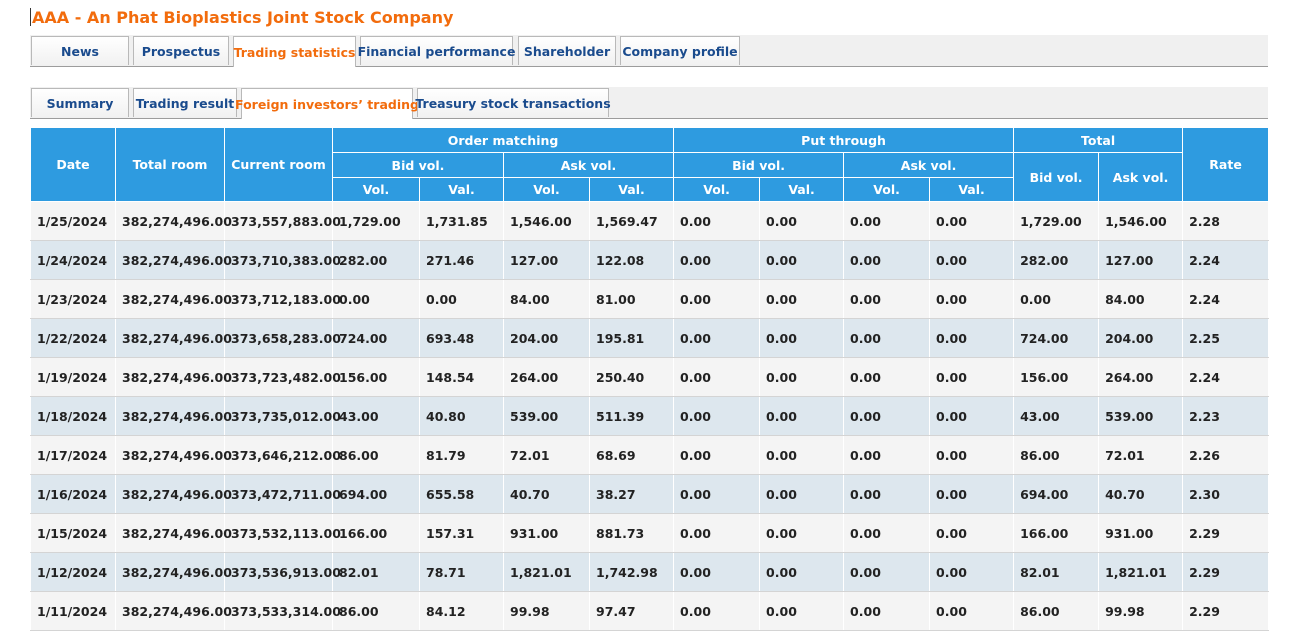 The width and height of the screenshot is (1296, 639). I want to click on table-cell: 1/17/2024, so click(73, 455).